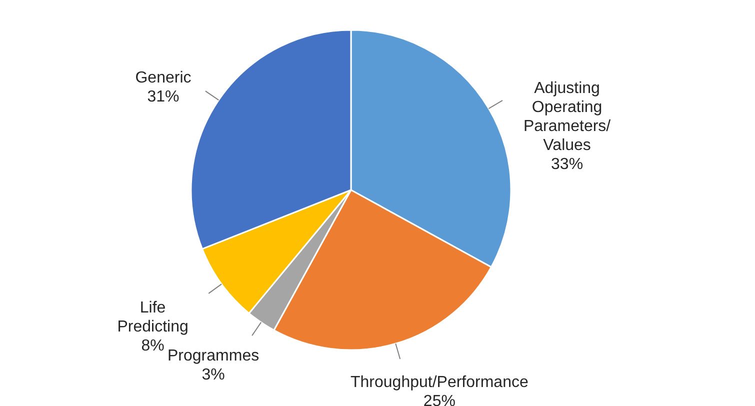 This screenshot has width=755, height=406. What do you see at coordinates (152, 318) in the screenshot?
I see `slice-label: Life Predicting` at bounding box center [152, 318].